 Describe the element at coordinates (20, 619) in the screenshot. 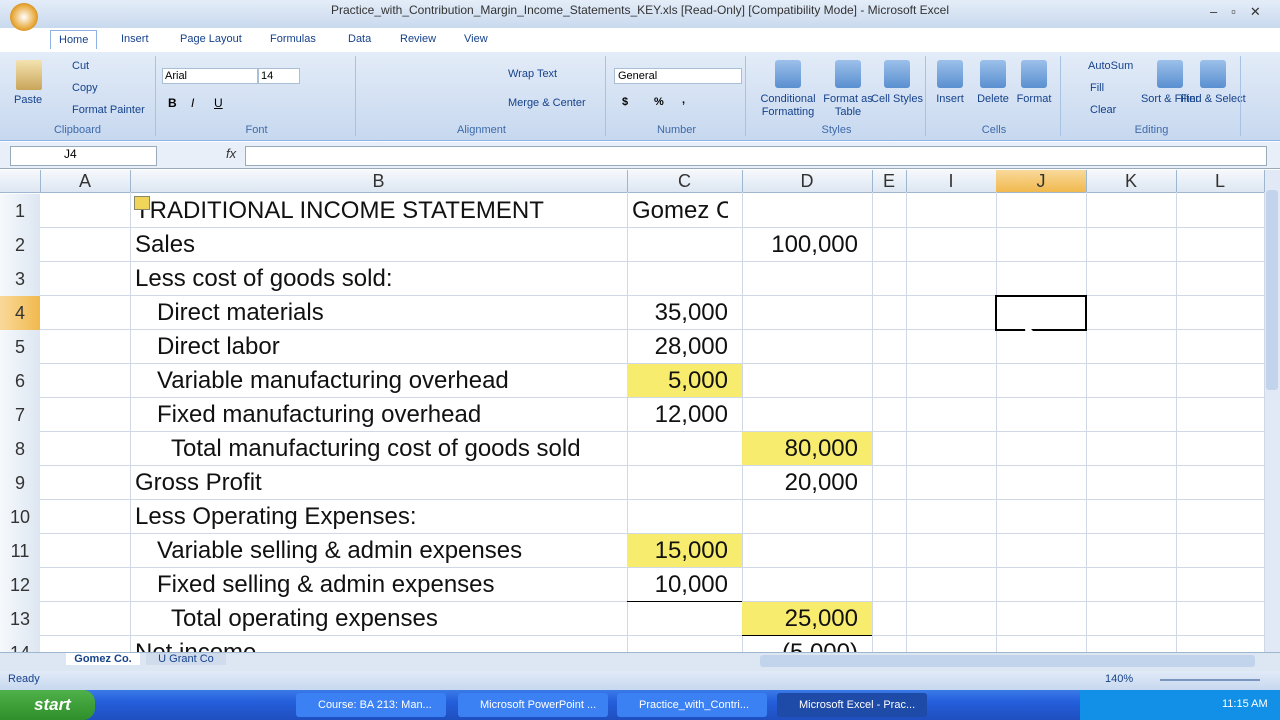

I see `row-header: 13` at that location.